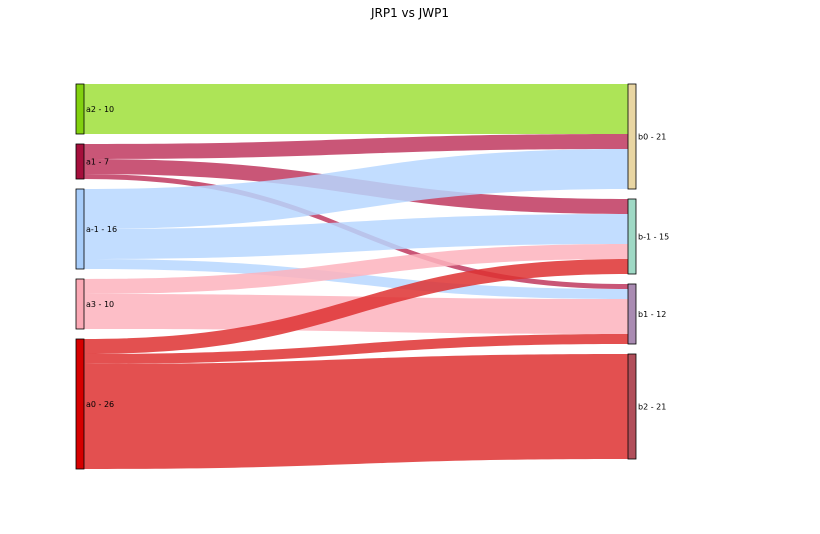 This screenshot has height=534, width=820. I want to click on node-a3, so click(80, 304).